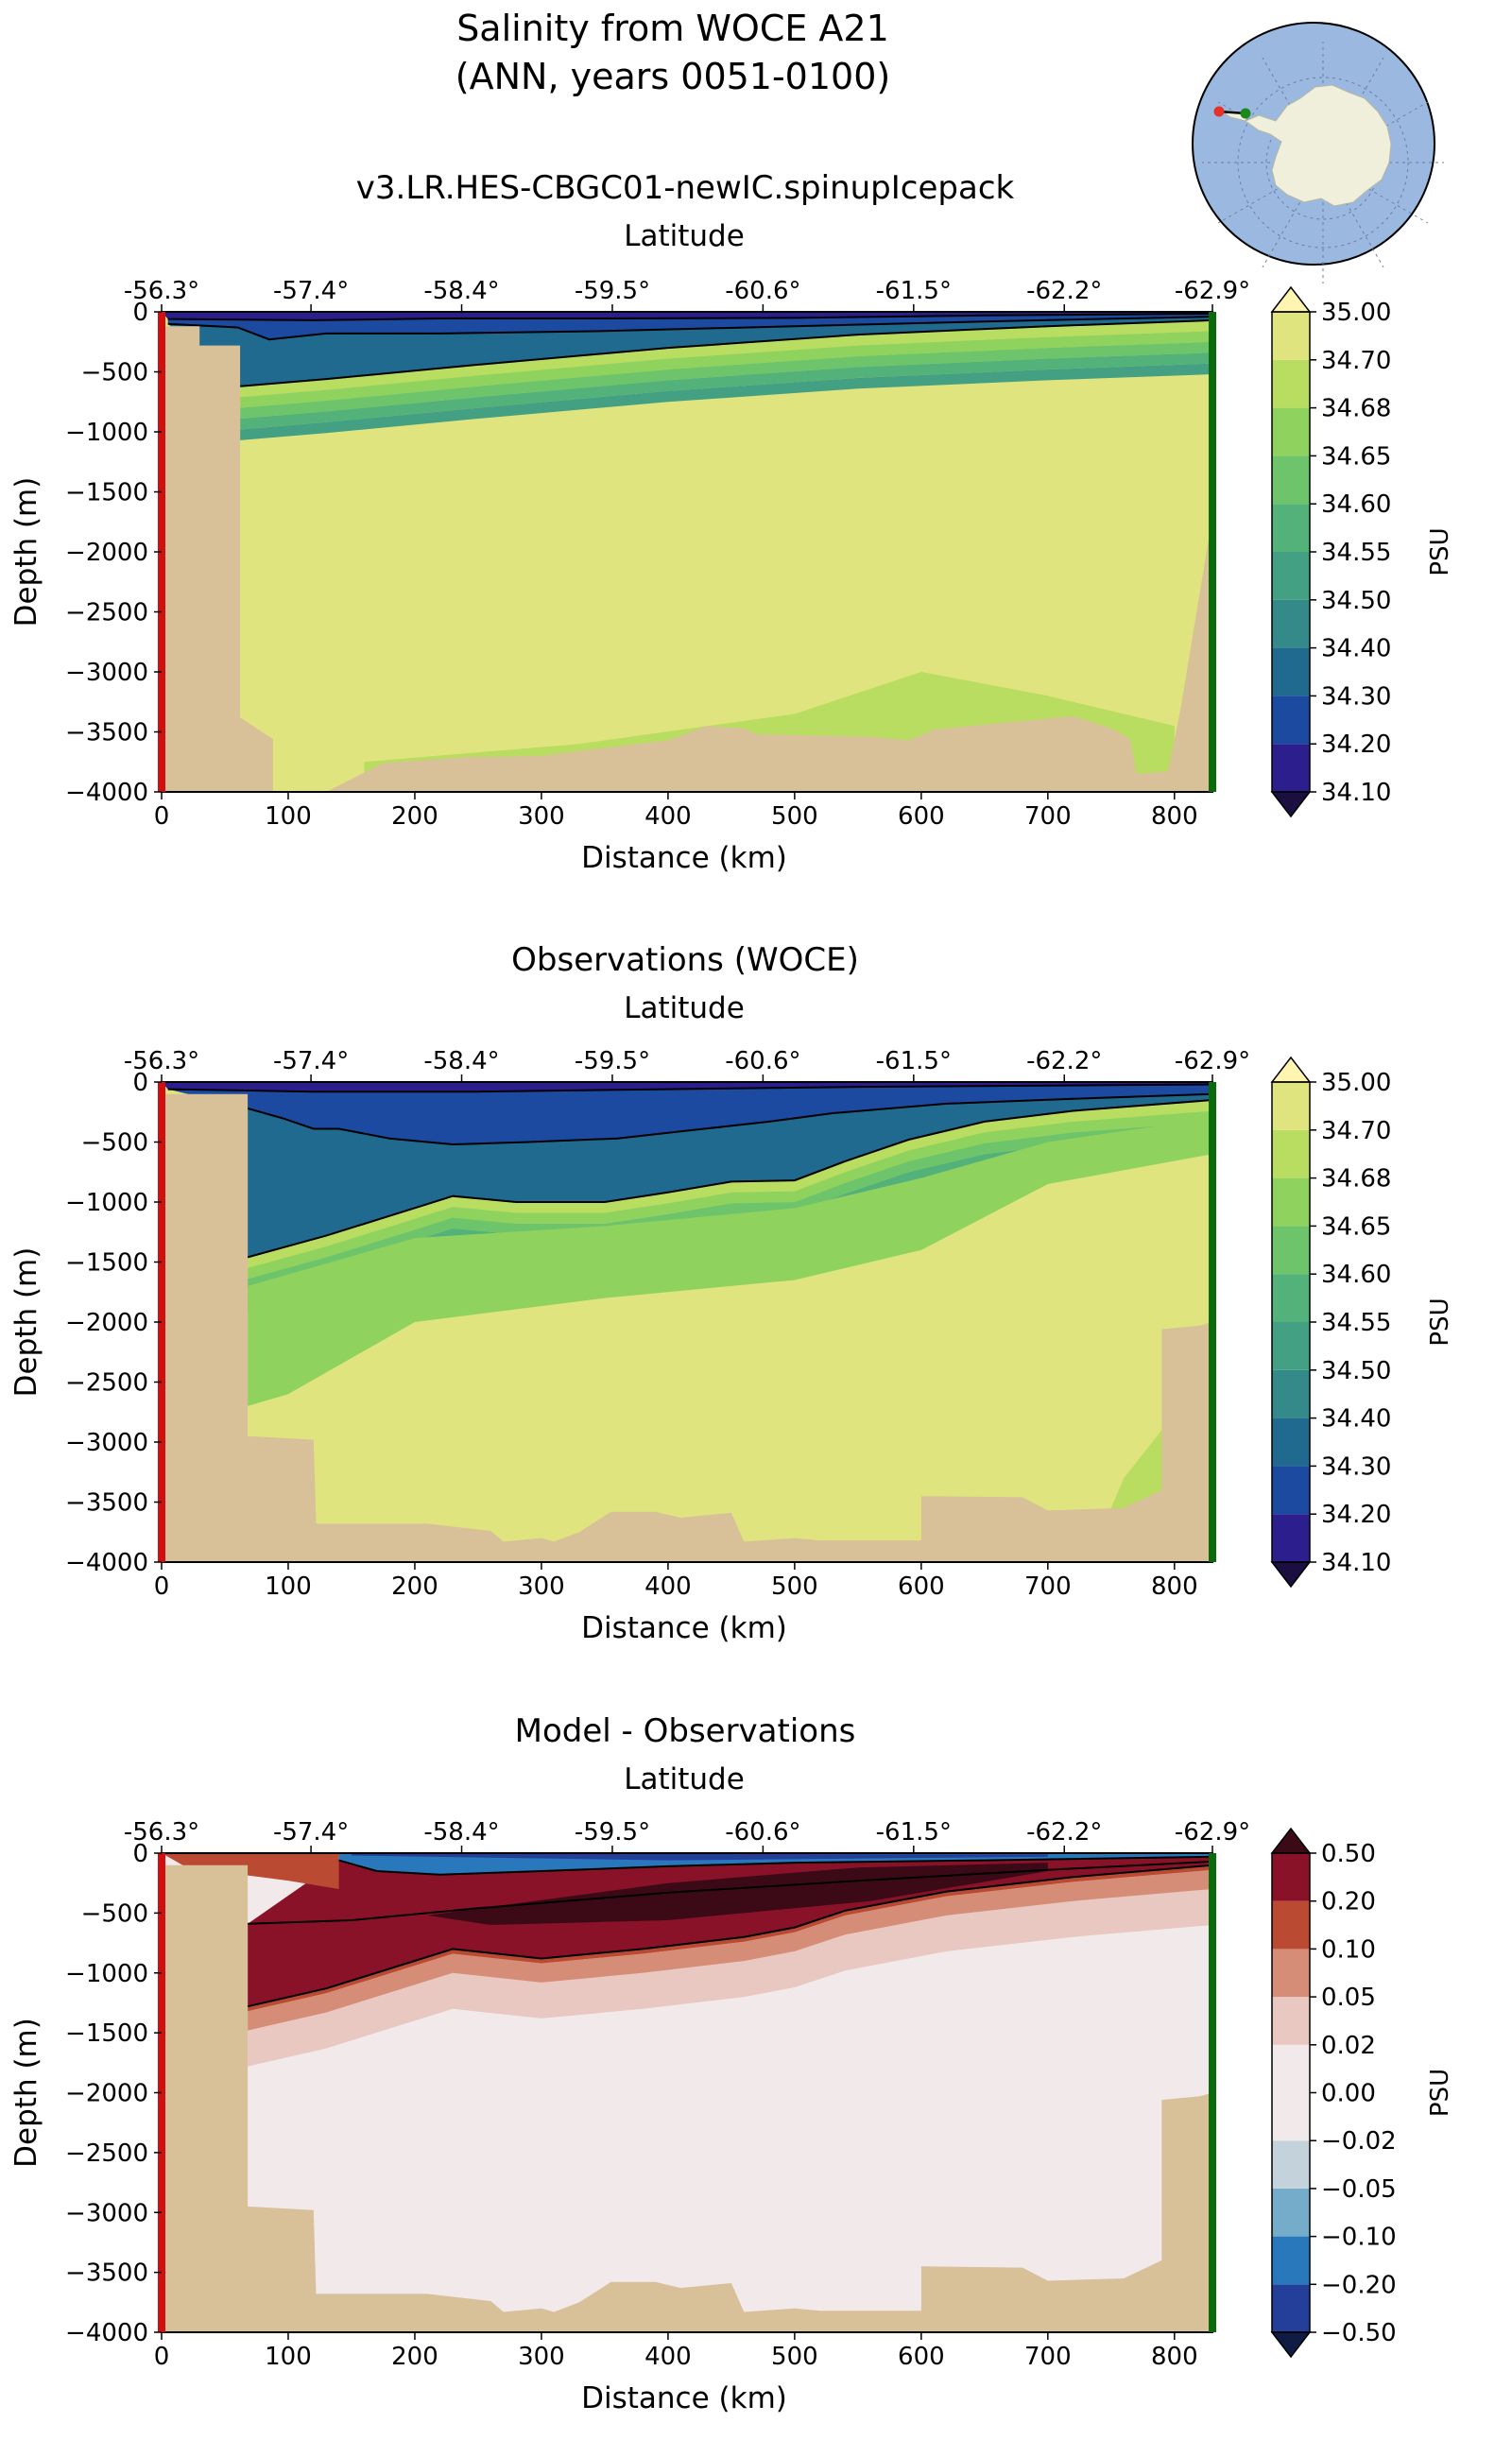 This screenshot has height=2457, width=1512. Describe the element at coordinates (684, 236) in the screenshot. I see `latitude-axis-label: Latitude` at that location.